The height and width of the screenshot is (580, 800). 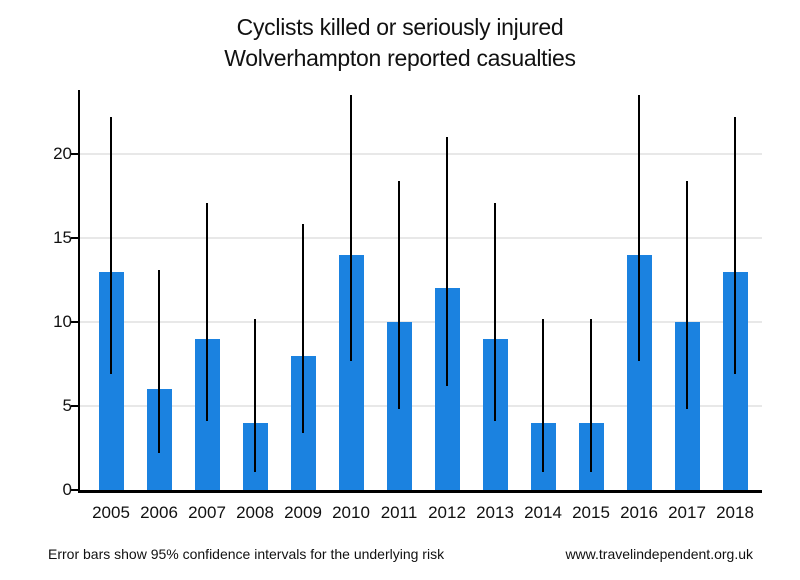 What do you see at coordinates (159, 361) in the screenshot?
I see `error-bar-2006` at bounding box center [159, 361].